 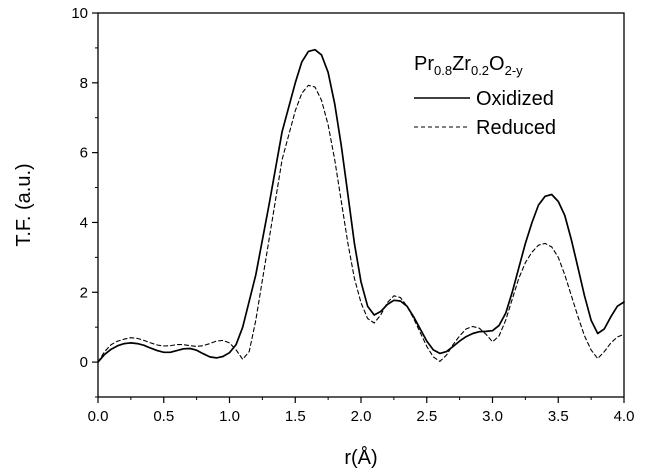 What do you see at coordinates (426, 416) in the screenshot?
I see `x-tick-label: 2.5` at bounding box center [426, 416].